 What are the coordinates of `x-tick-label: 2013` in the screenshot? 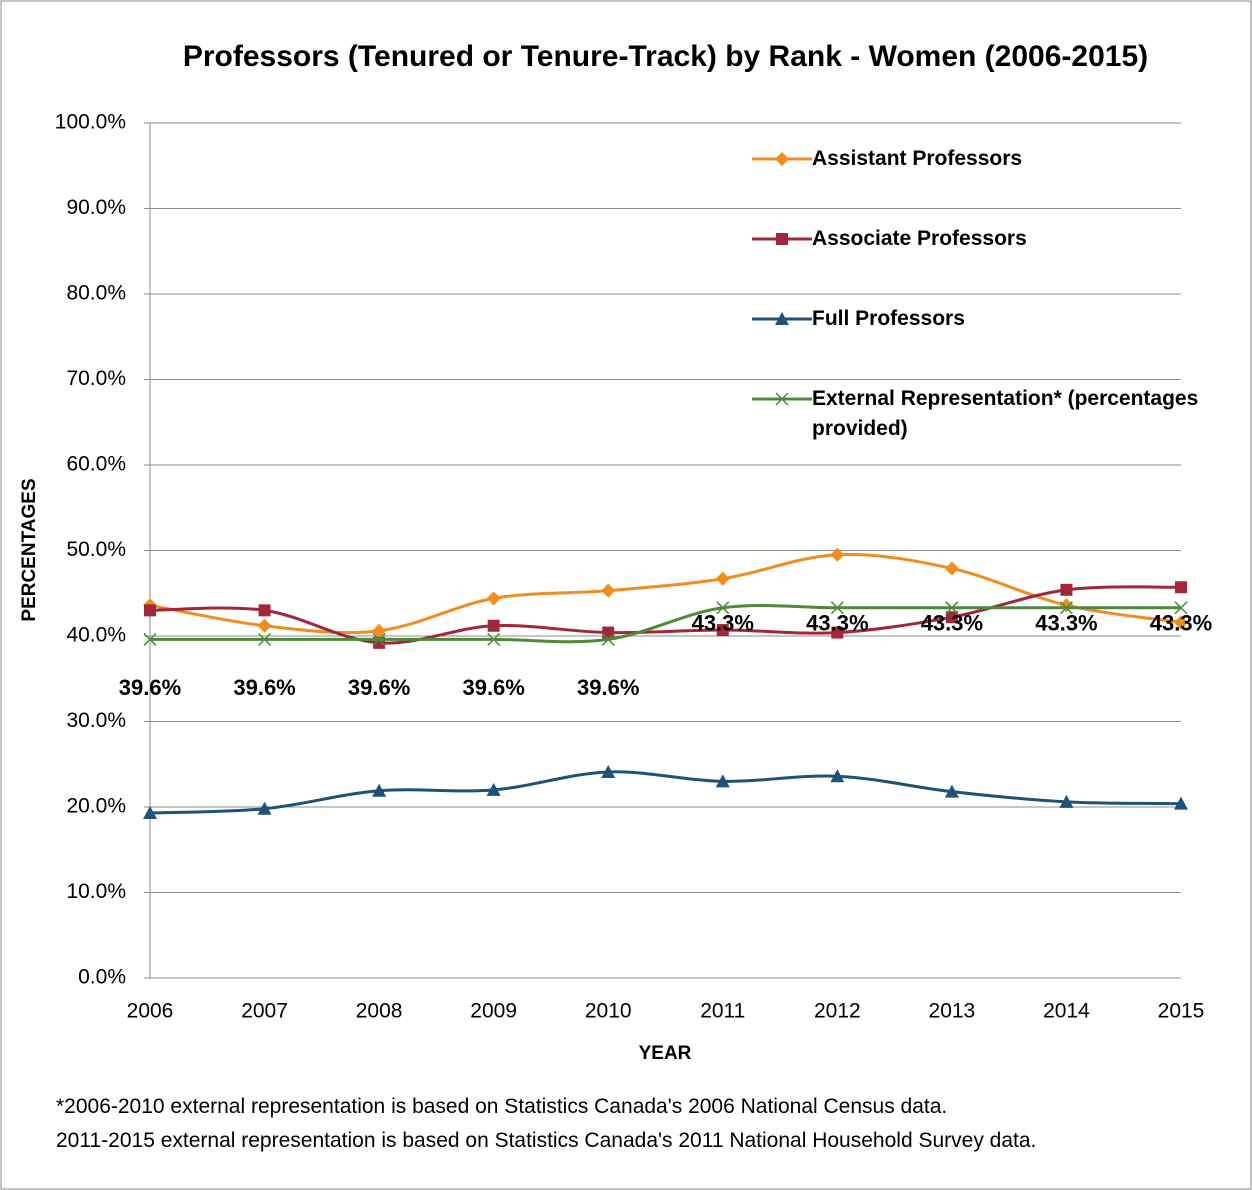 It's located at (952, 1011).